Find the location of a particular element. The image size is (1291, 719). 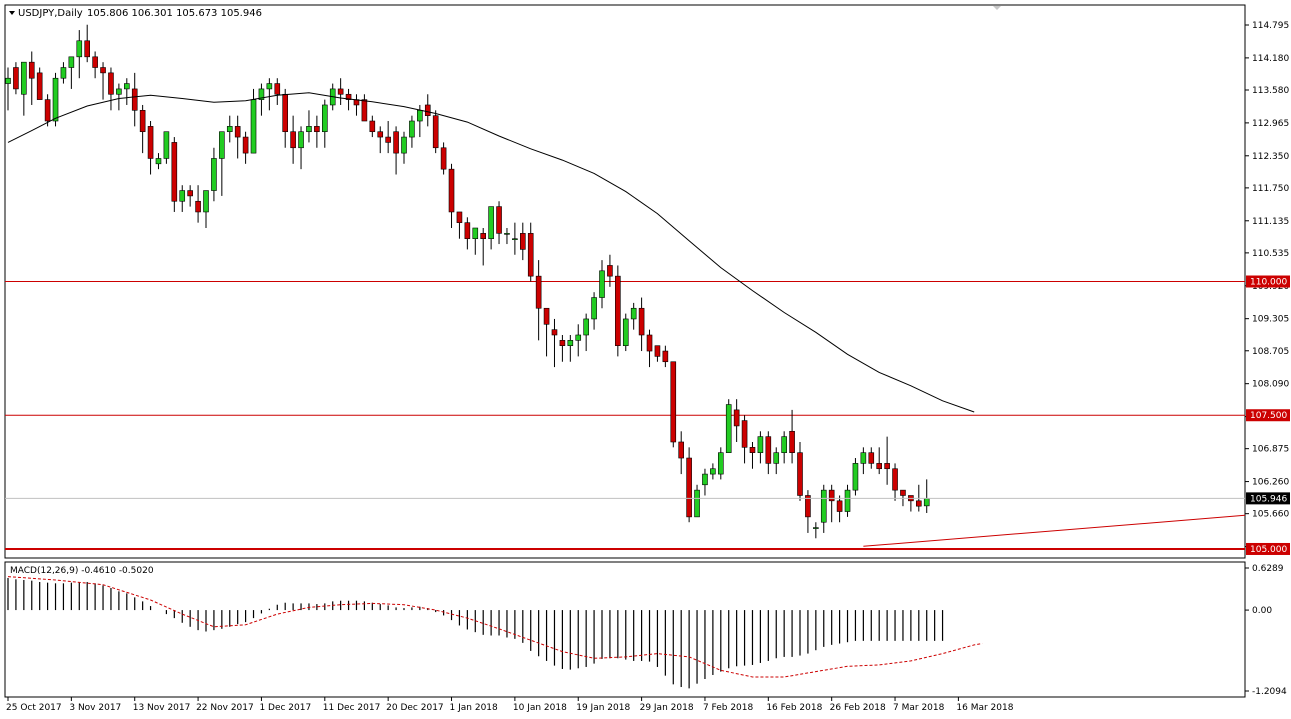

price-tick-label-11: 108.090 is located at coordinates (1270, 385).